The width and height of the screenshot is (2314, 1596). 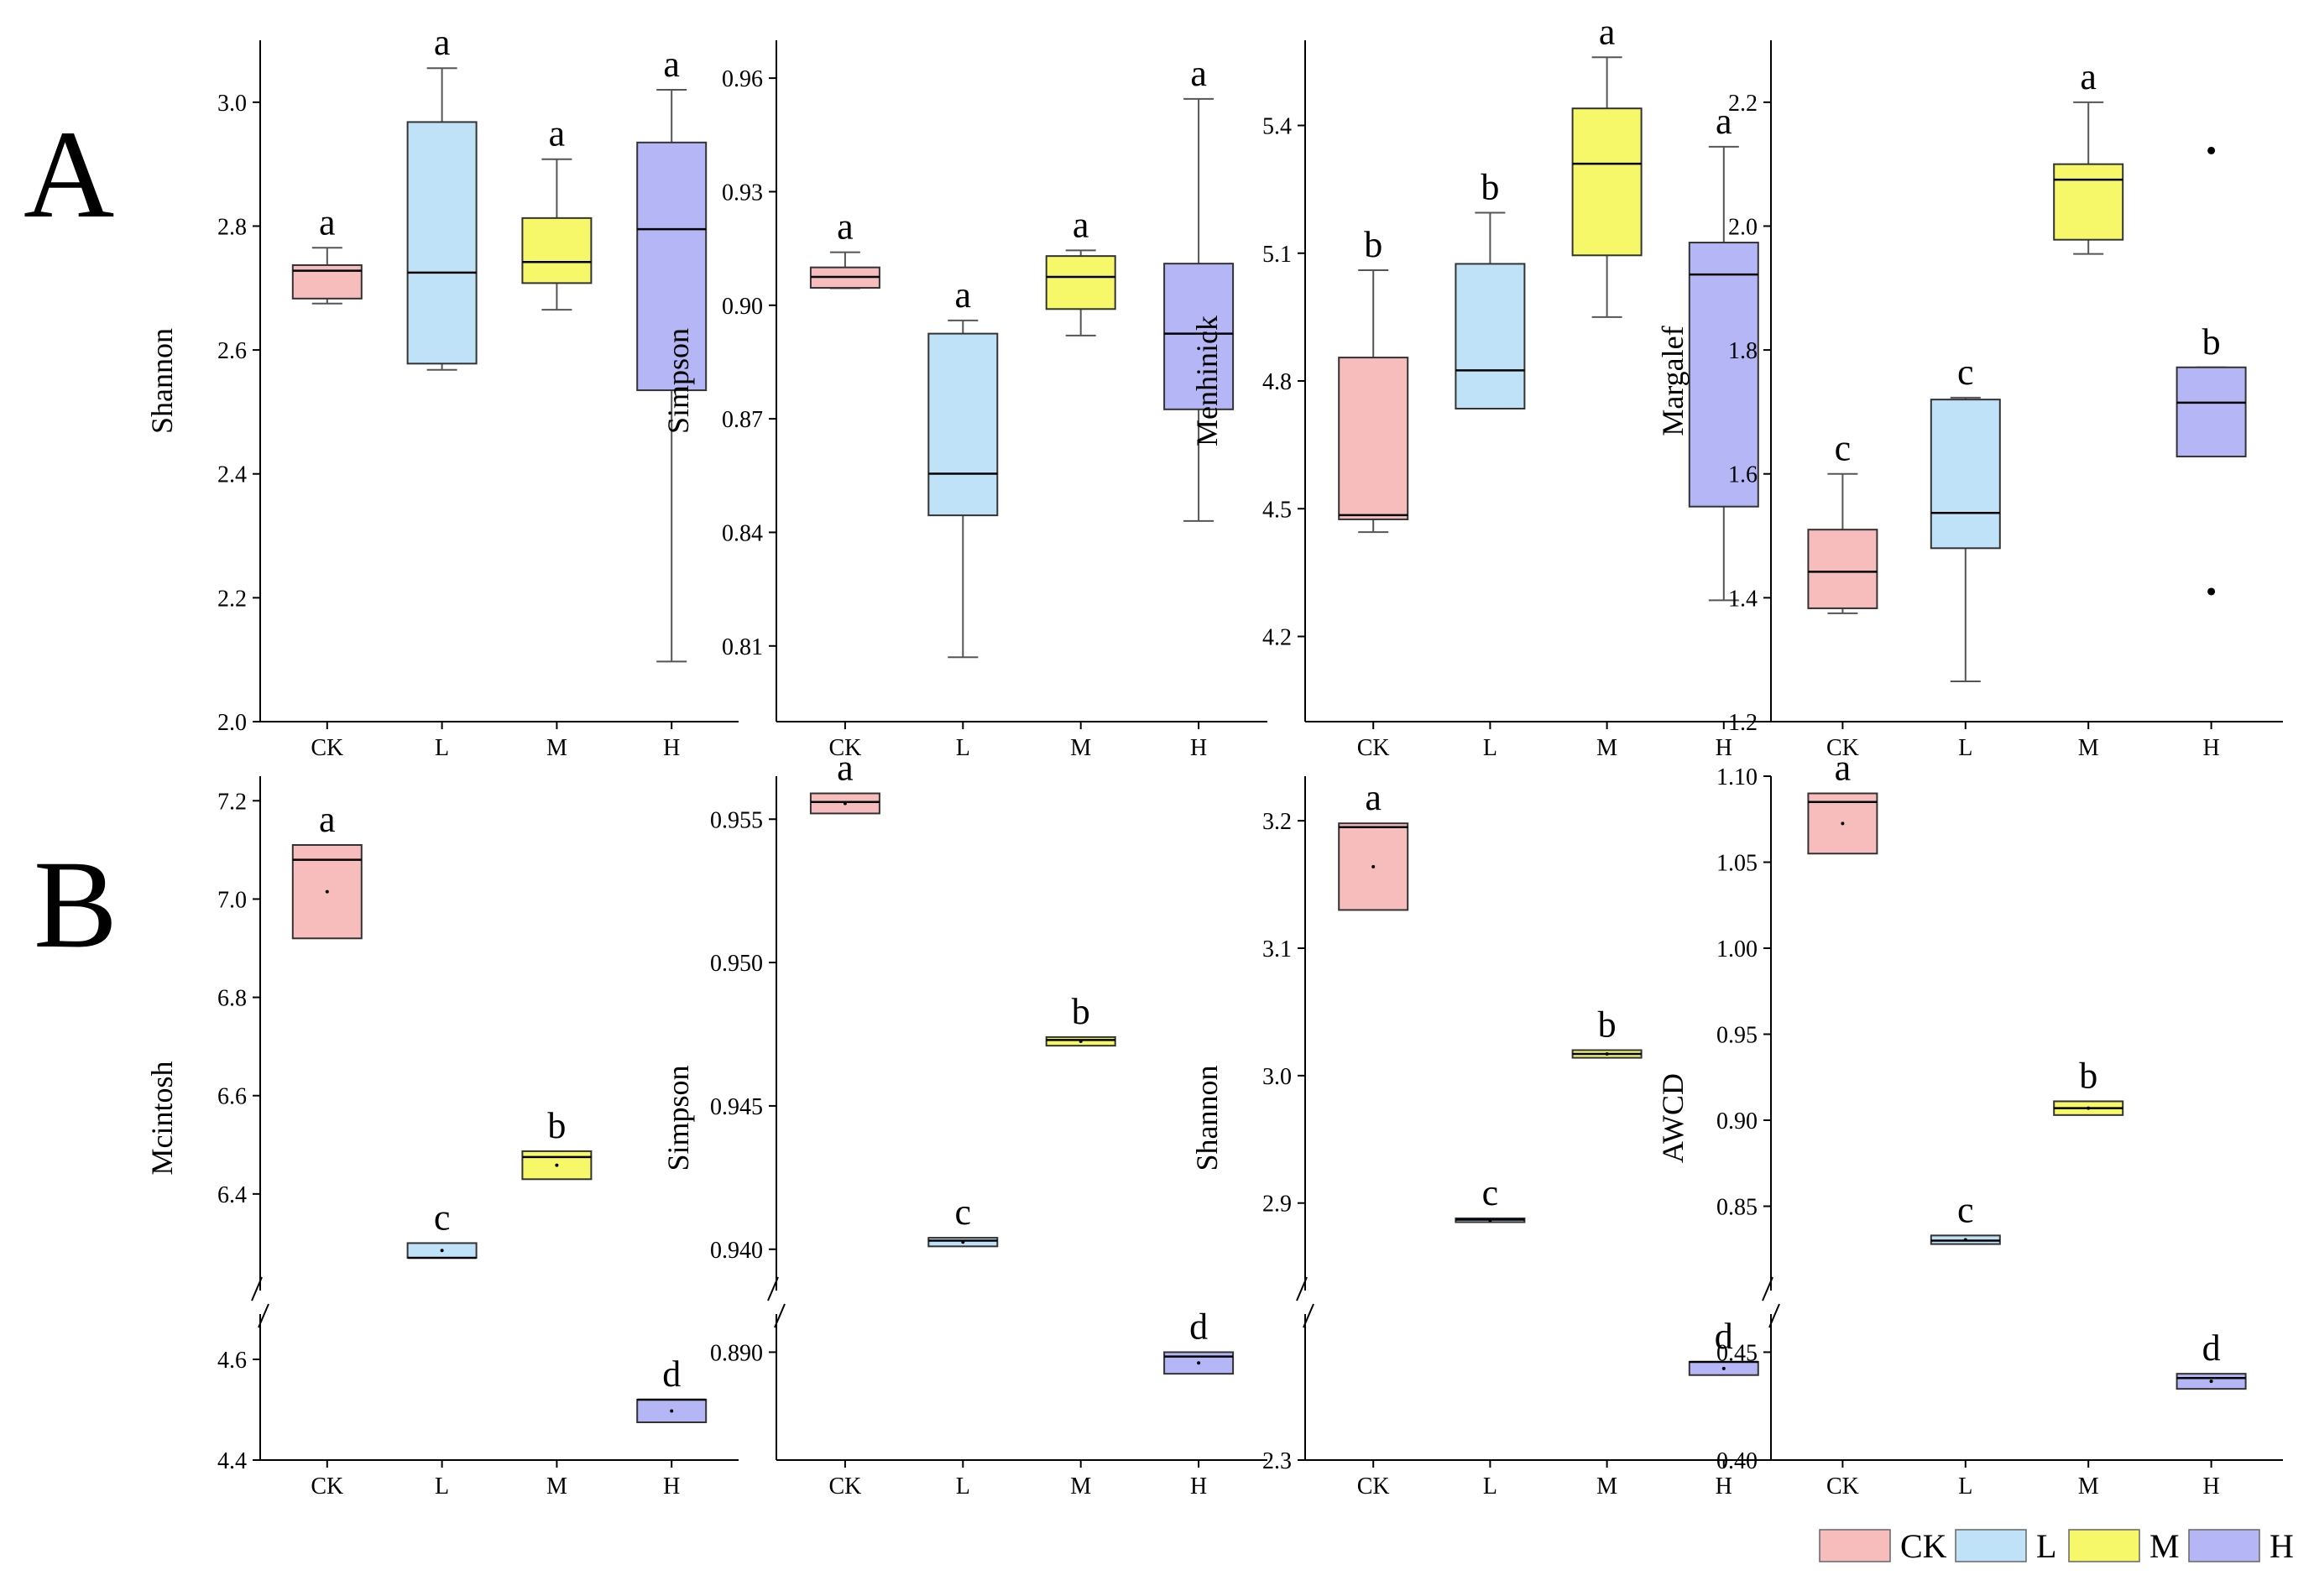 What do you see at coordinates (1277, 127) in the screenshot?
I see `y-tick-label: 5.4` at bounding box center [1277, 127].